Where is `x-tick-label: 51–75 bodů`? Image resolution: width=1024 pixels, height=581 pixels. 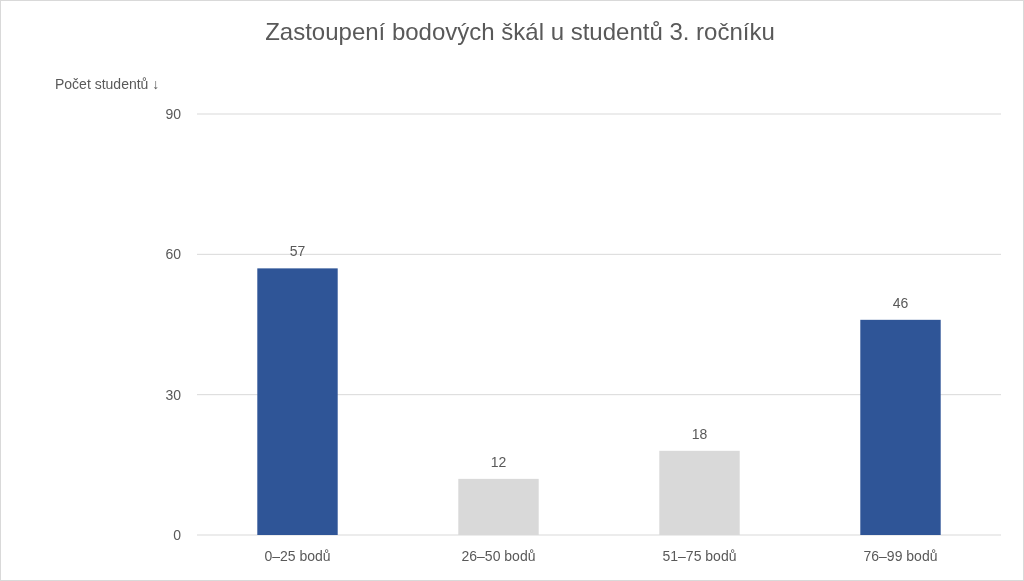 x-tick-label: 51–75 bodů is located at coordinates (699, 556).